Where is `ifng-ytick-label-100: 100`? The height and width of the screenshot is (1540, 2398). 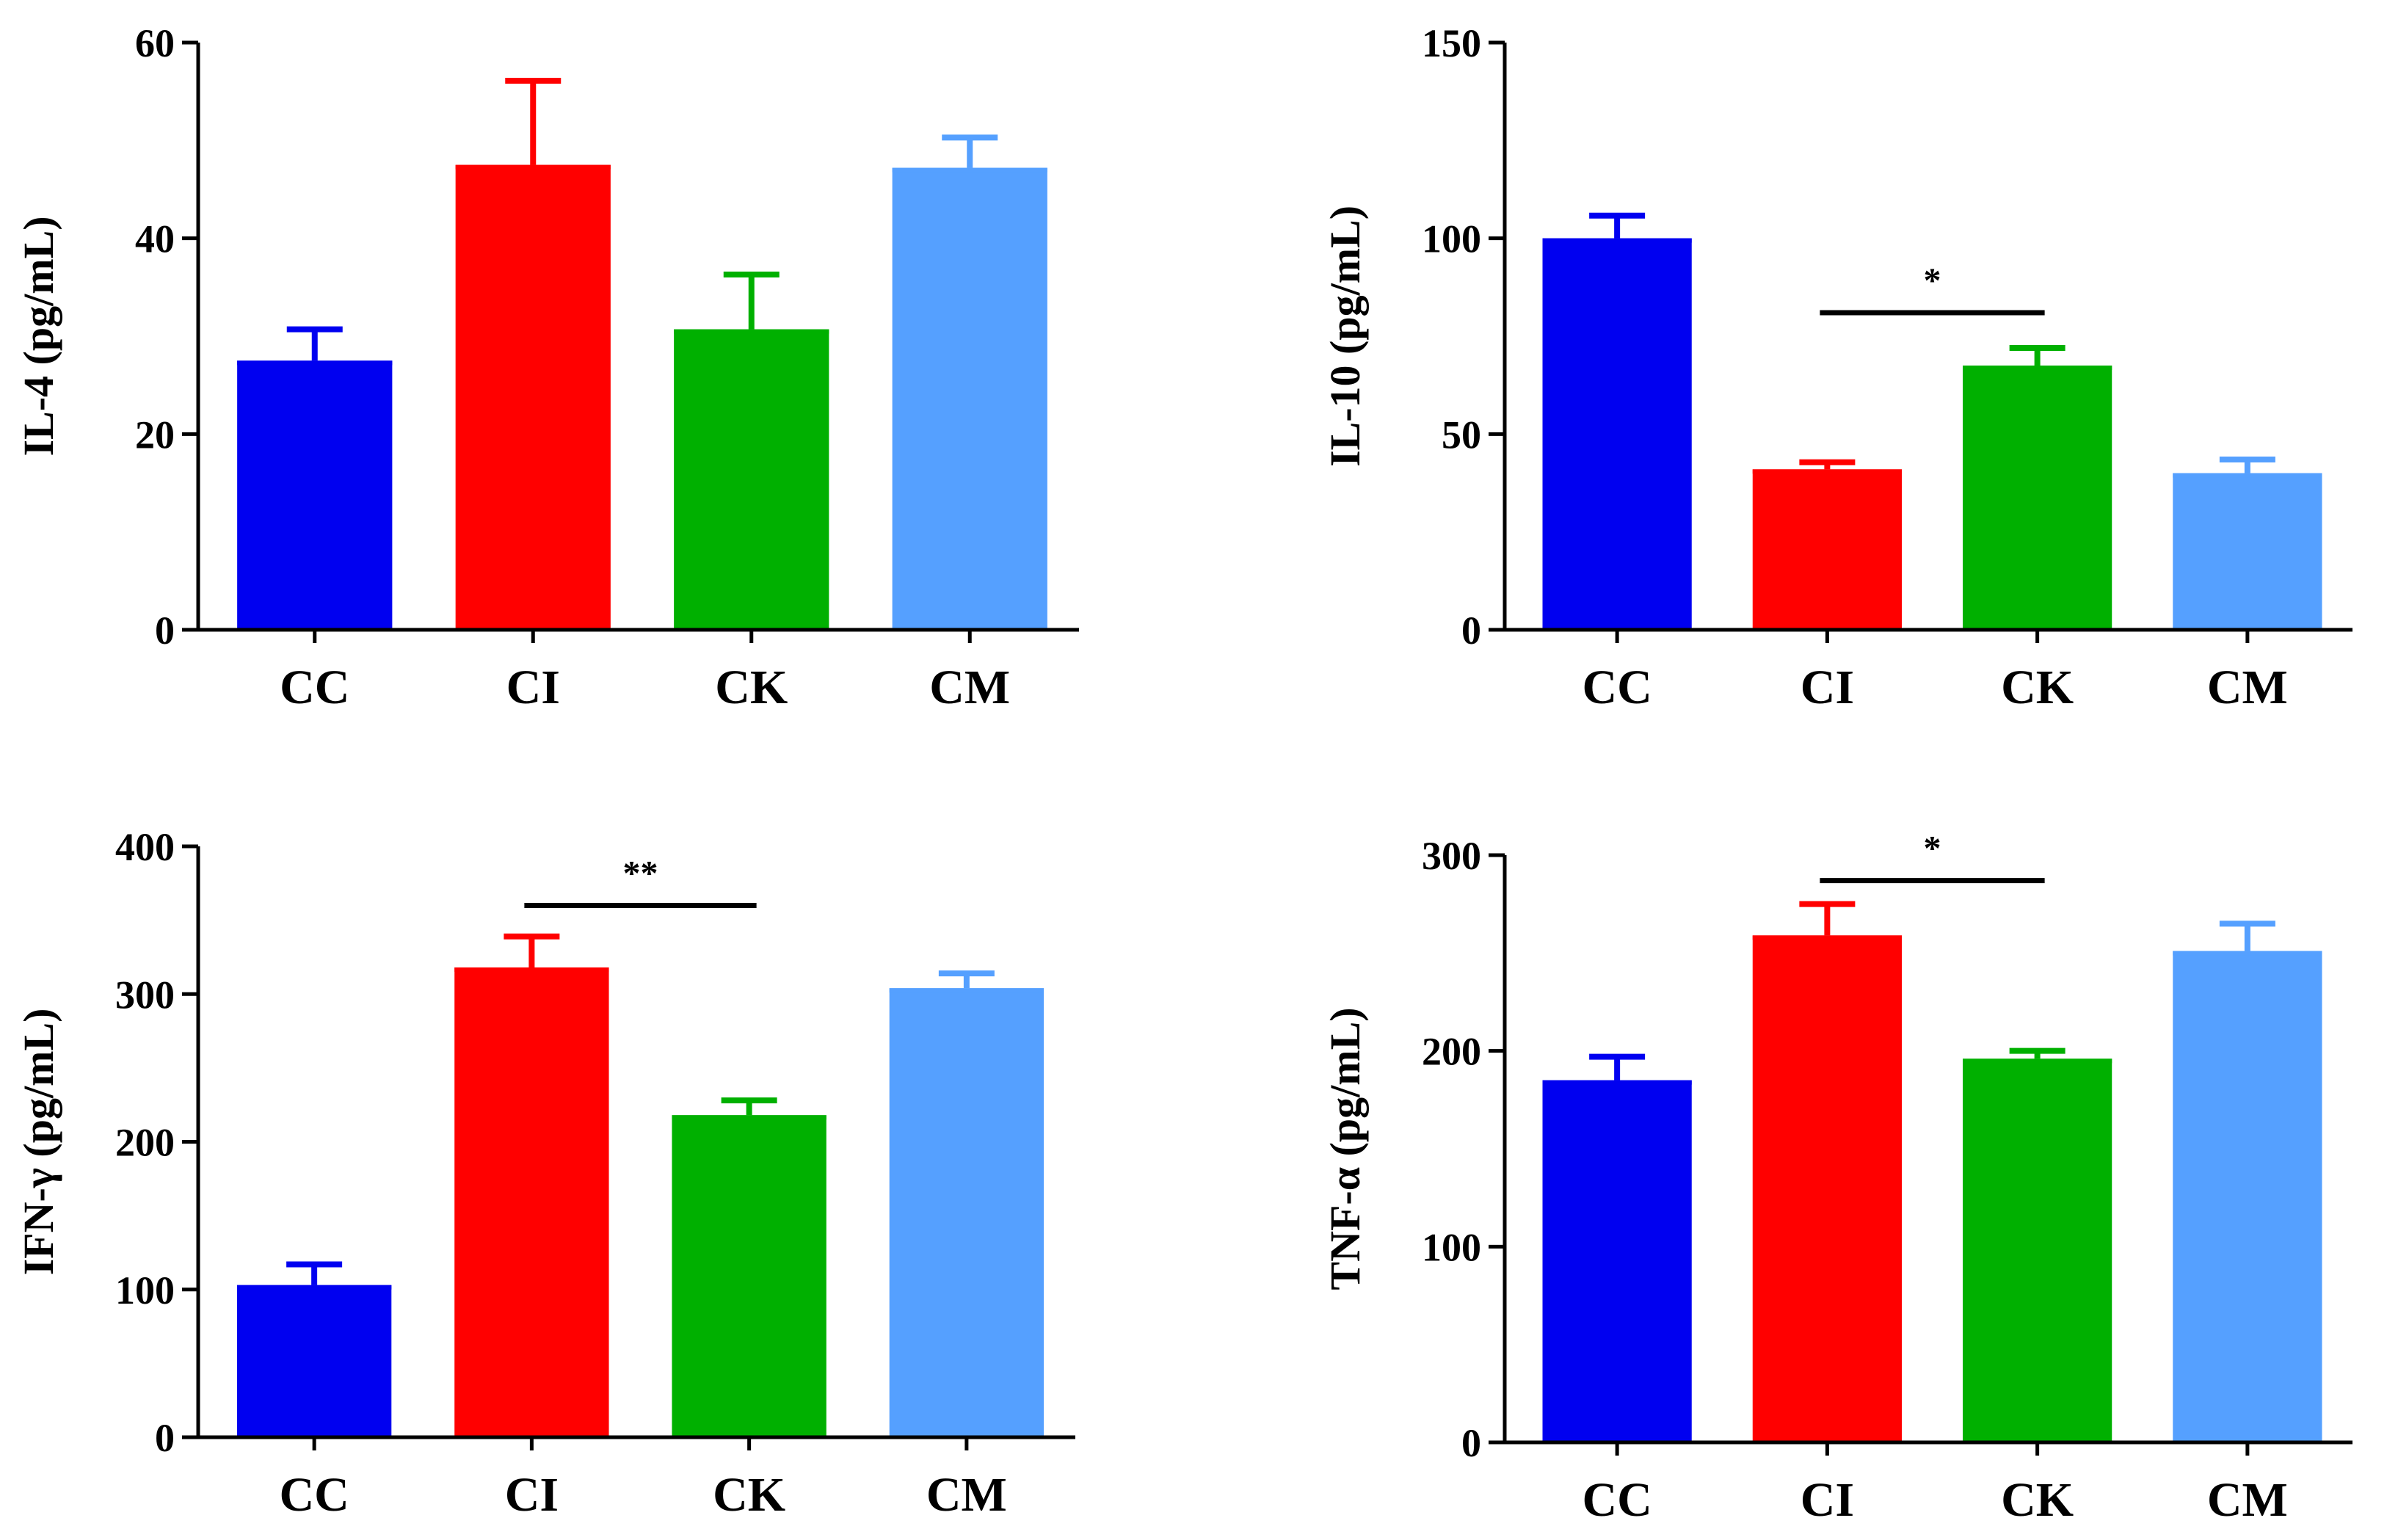 ifng-ytick-label-100: 100 is located at coordinates (145, 1290).